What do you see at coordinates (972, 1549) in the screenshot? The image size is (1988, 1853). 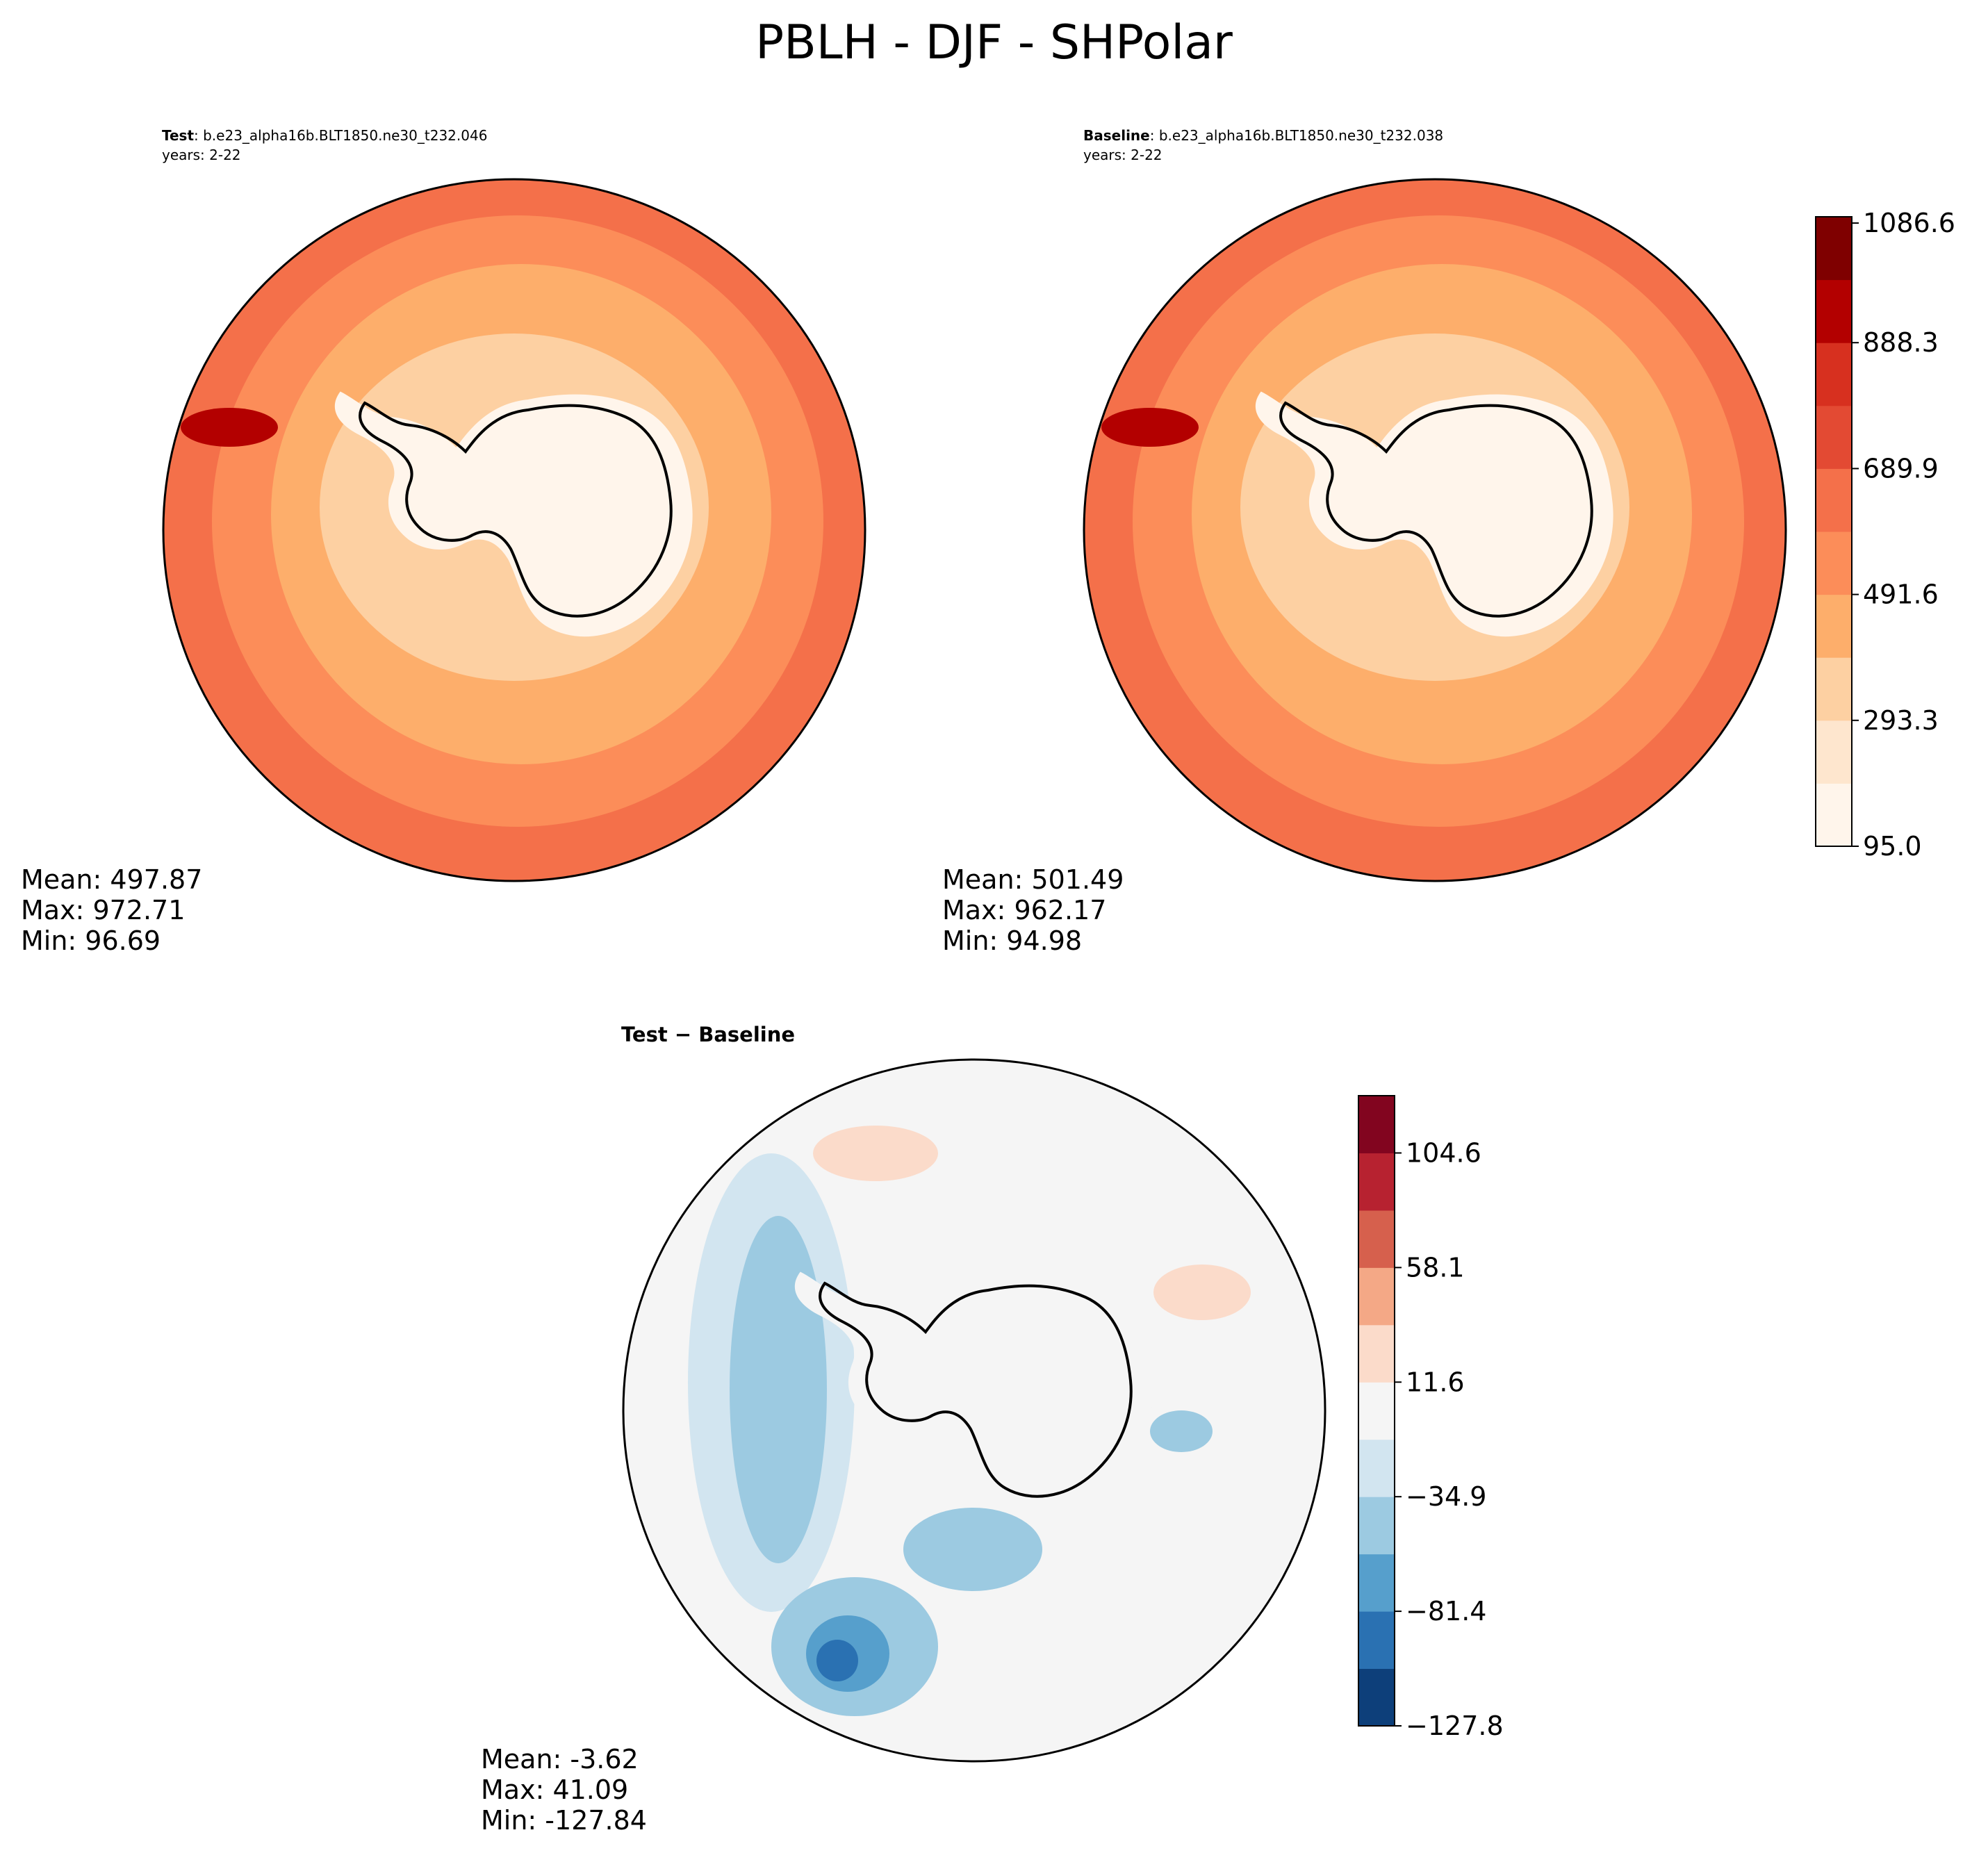 I see `diff-south-negative` at bounding box center [972, 1549].